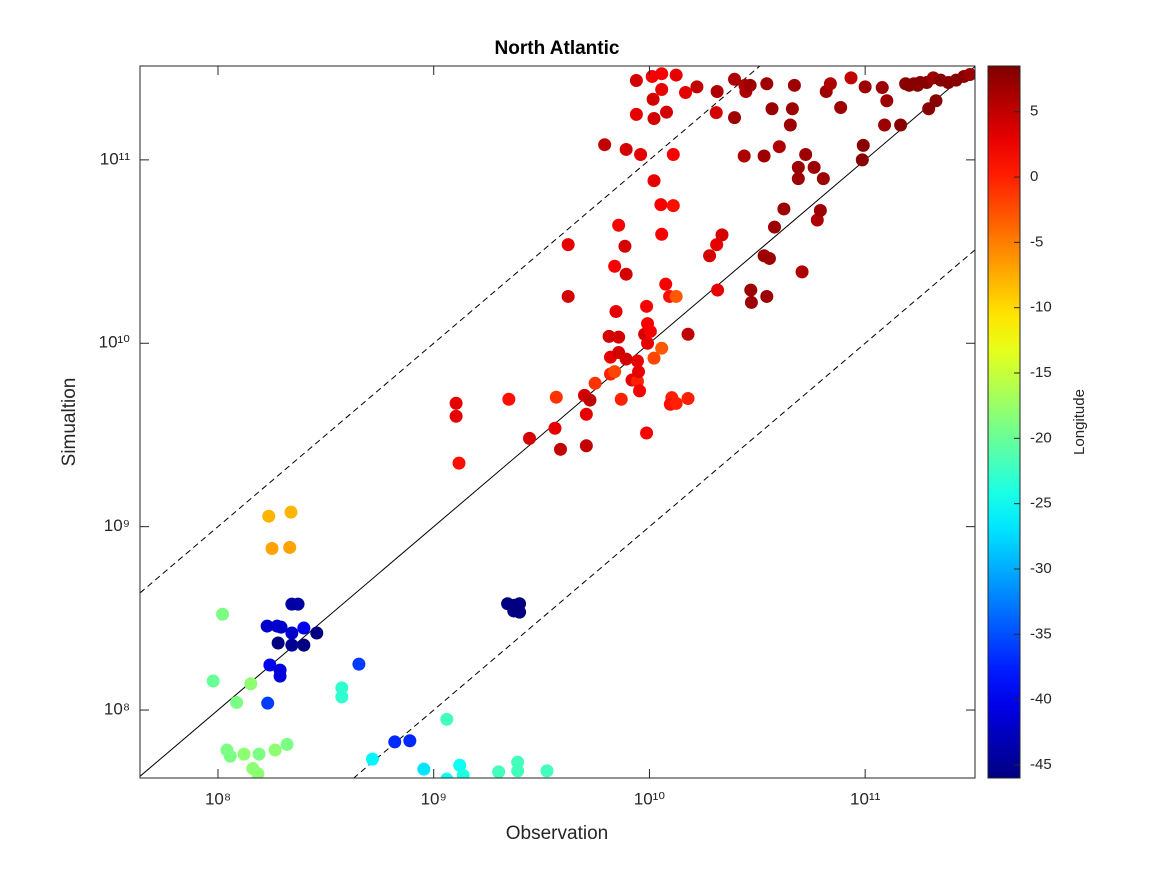 Image resolution: width=1167 pixels, height=875 pixels. I want to click on colorbar-label: Longitude, so click(1079, 422).